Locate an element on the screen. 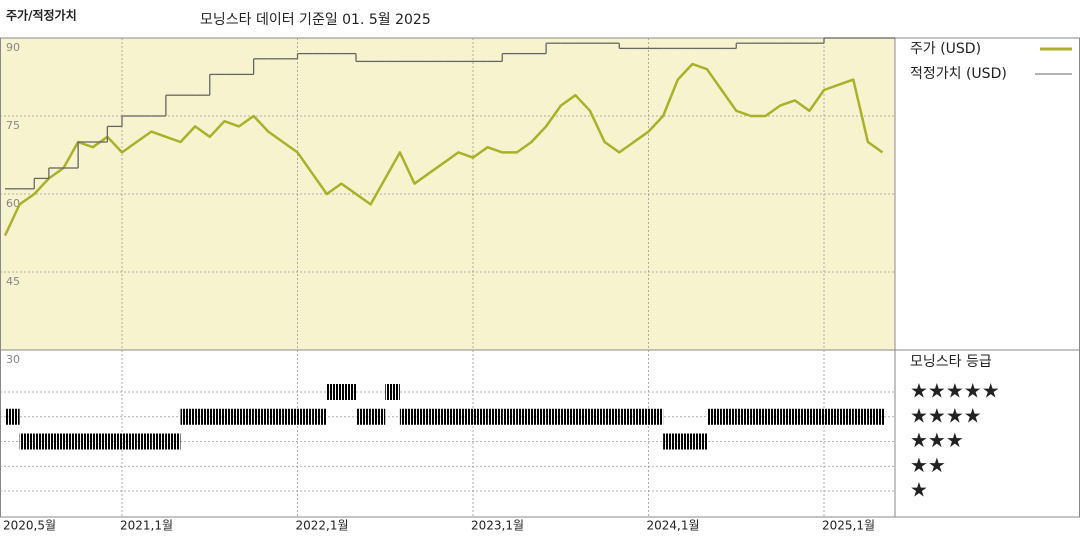 The height and width of the screenshot is (544, 1080). y-tick-label: 30 is located at coordinates (13, 359).